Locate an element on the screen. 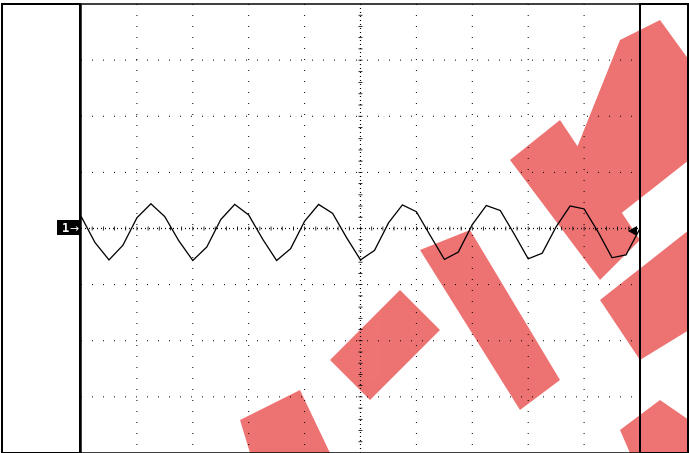 Image resolution: width=689 pixels, height=453 pixels. channel-1-badge is located at coordinates (69, 227).